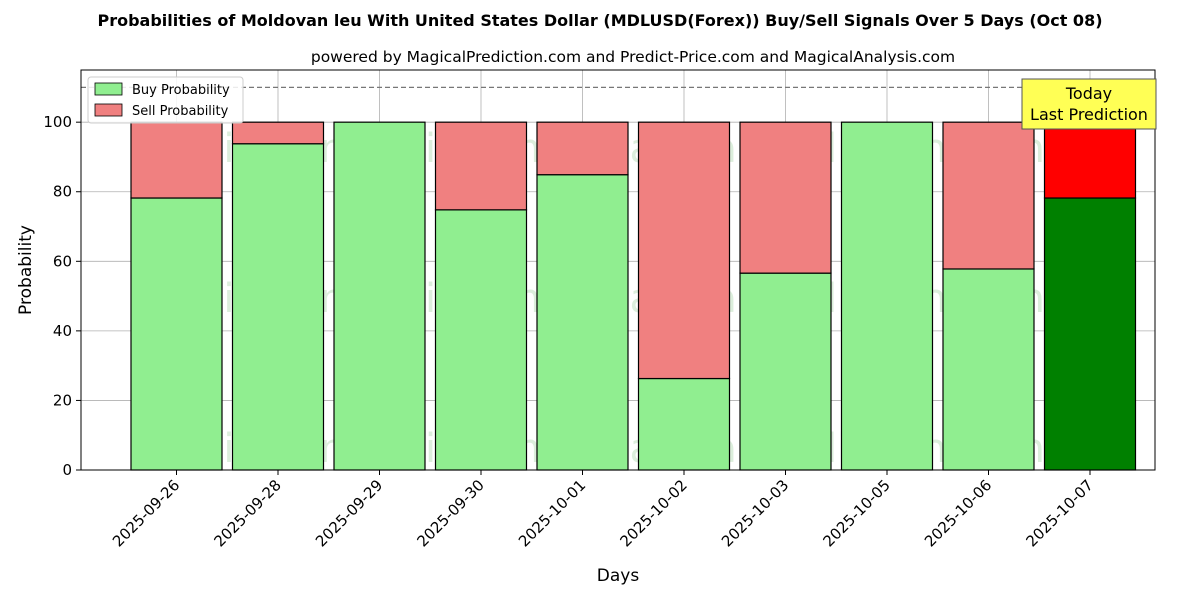 Image resolution: width=1200 pixels, height=600 pixels. What do you see at coordinates (67, 470) in the screenshot?
I see `y-tick-label: 0` at bounding box center [67, 470].